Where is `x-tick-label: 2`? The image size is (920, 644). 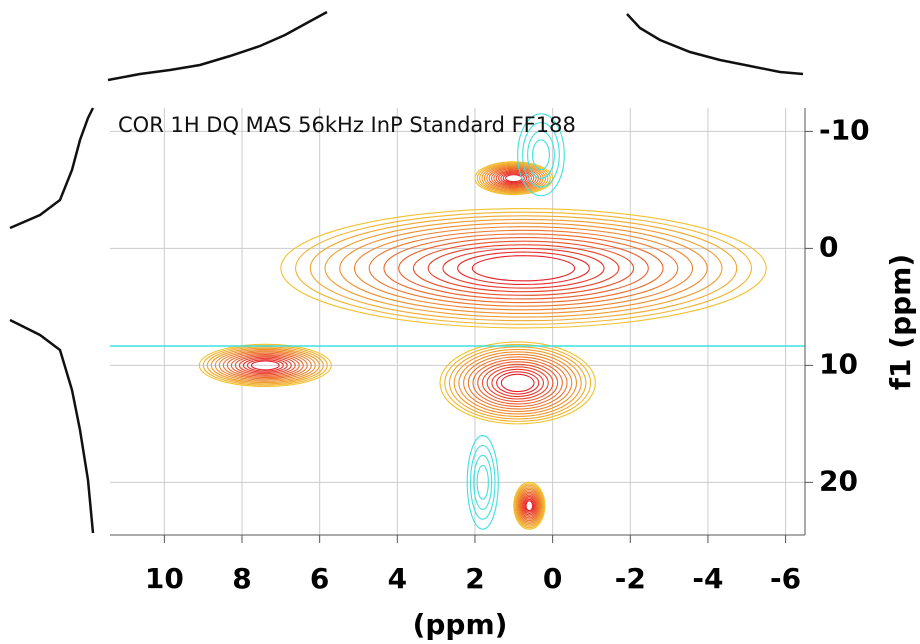 x-tick-label: 2 is located at coordinates (474, 578).